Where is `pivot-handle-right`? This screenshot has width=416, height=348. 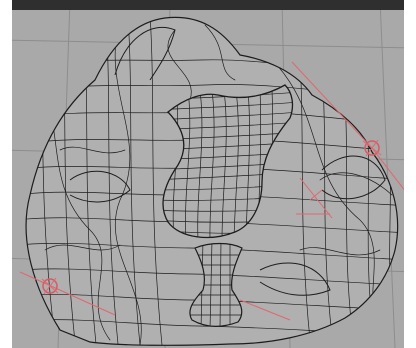 pivot-handle-right is located at coordinates (372, 148).